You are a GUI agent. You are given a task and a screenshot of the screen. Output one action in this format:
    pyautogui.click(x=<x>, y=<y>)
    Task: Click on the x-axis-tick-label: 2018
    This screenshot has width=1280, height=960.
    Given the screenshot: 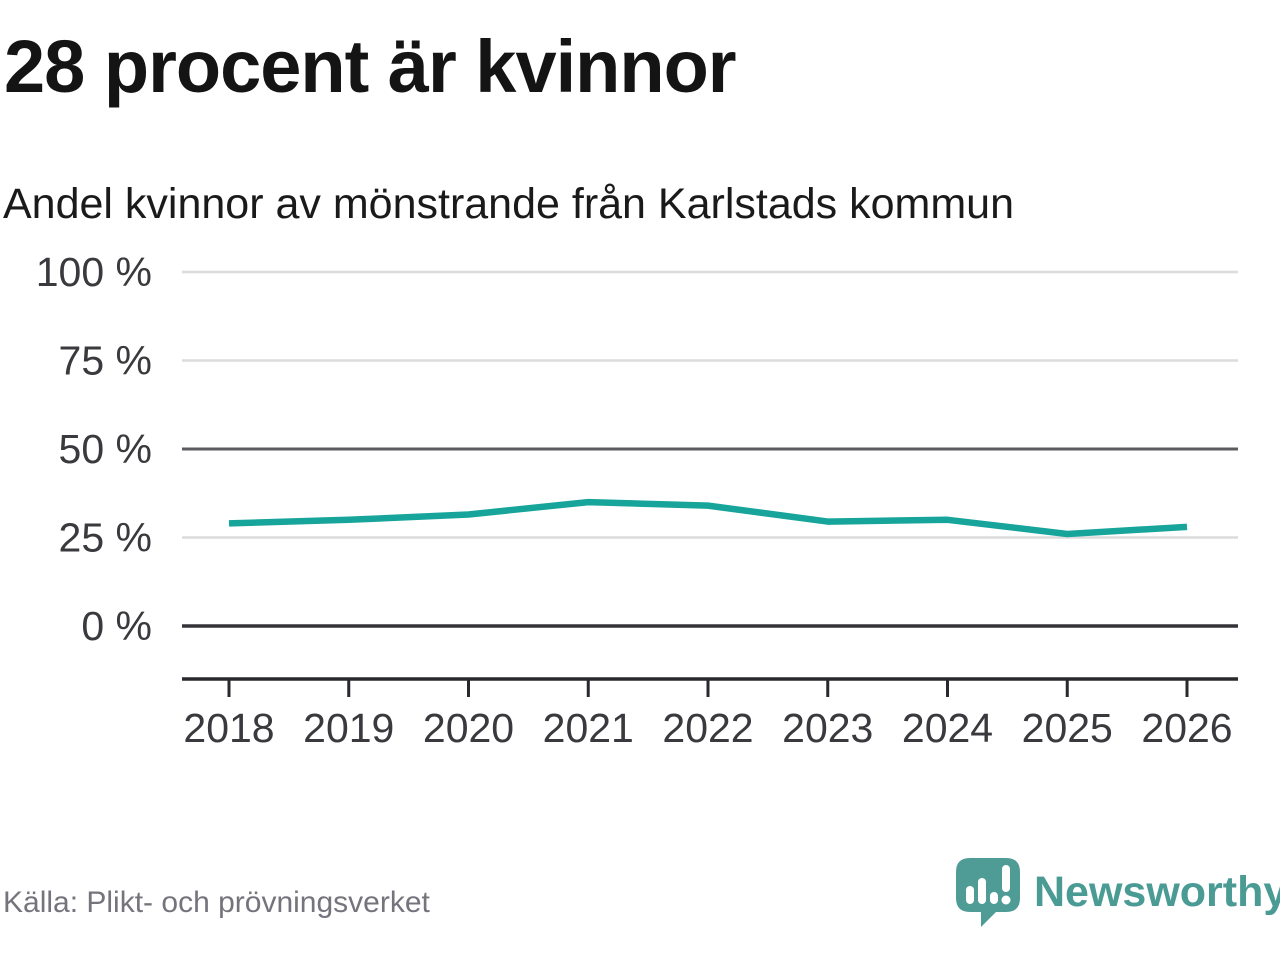 What is the action you would take?
    pyautogui.click(x=228, y=728)
    